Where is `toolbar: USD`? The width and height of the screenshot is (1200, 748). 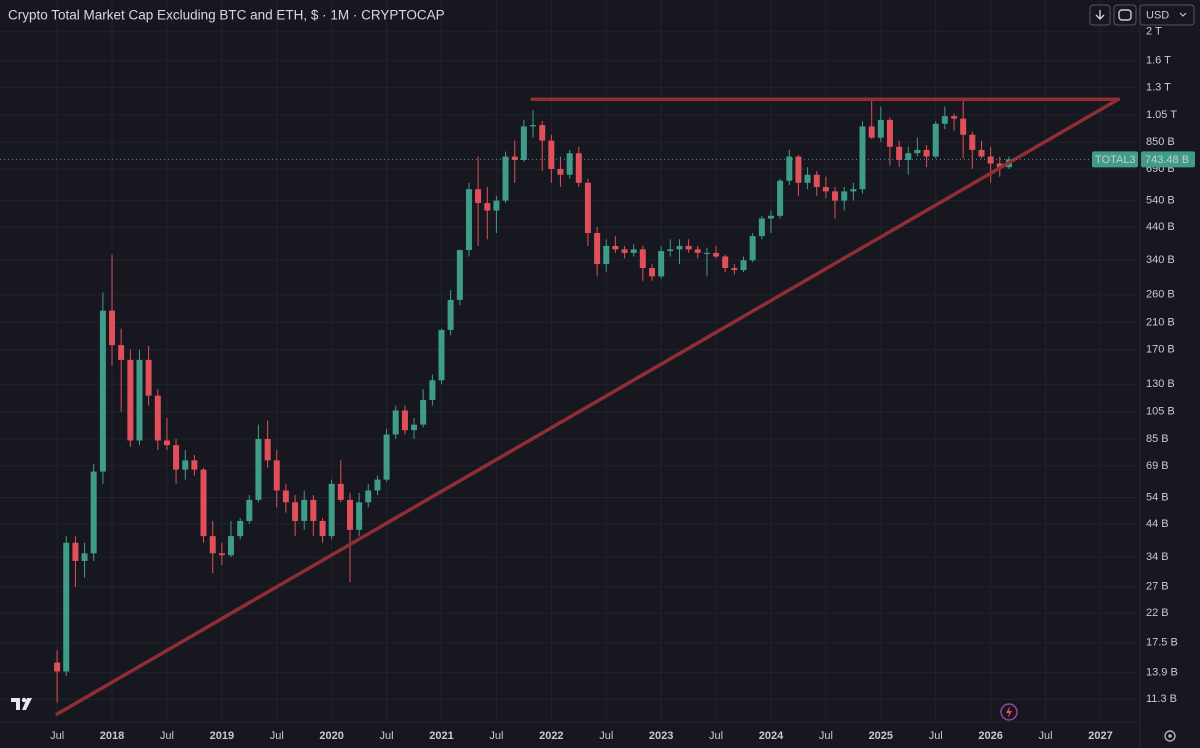
toolbar: USD is located at coordinates (1142, 15).